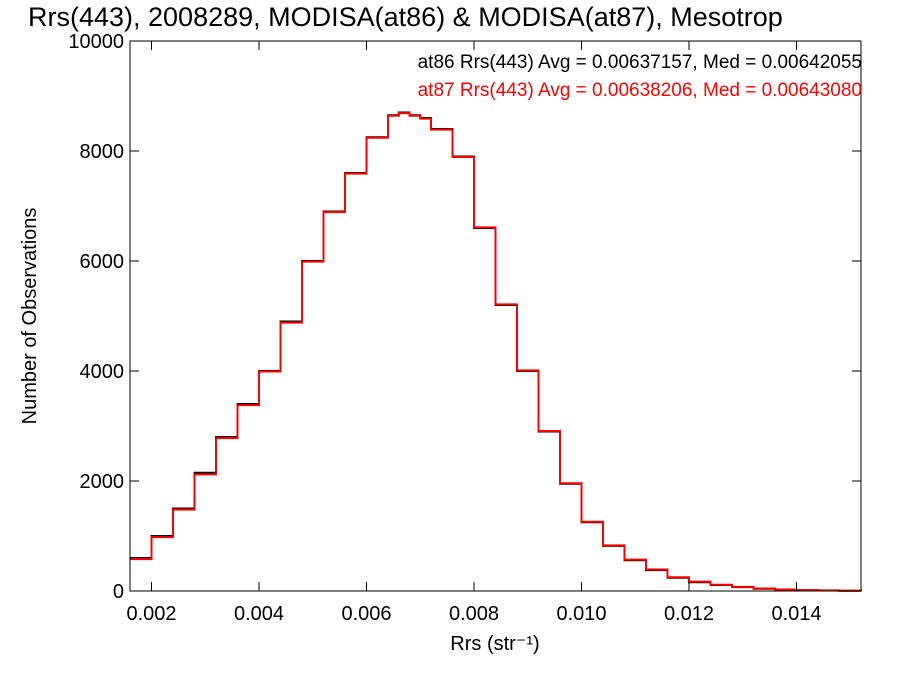  Describe the element at coordinates (689, 614) in the screenshot. I see `x-tick-label: 0.012` at that location.